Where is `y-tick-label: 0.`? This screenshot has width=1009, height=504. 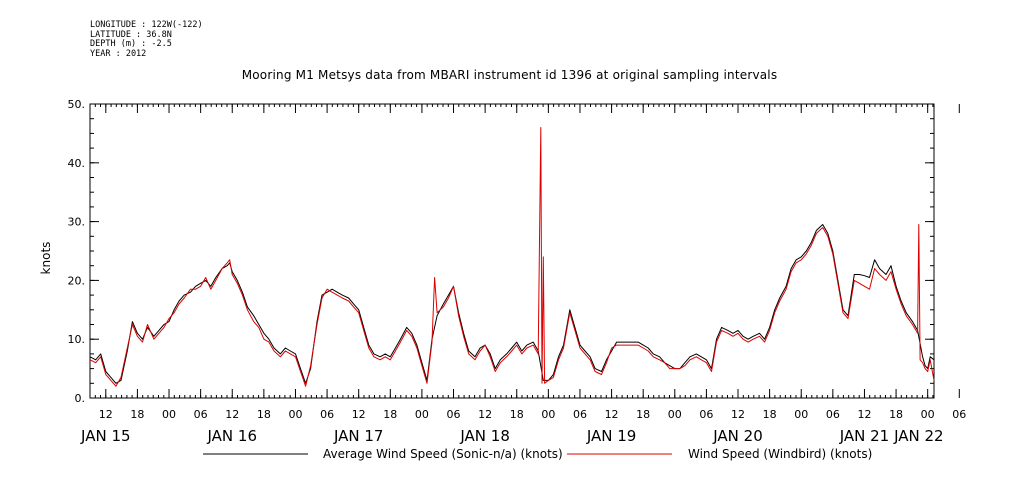 y-tick-label: 0. is located at coordinates (80, 398).